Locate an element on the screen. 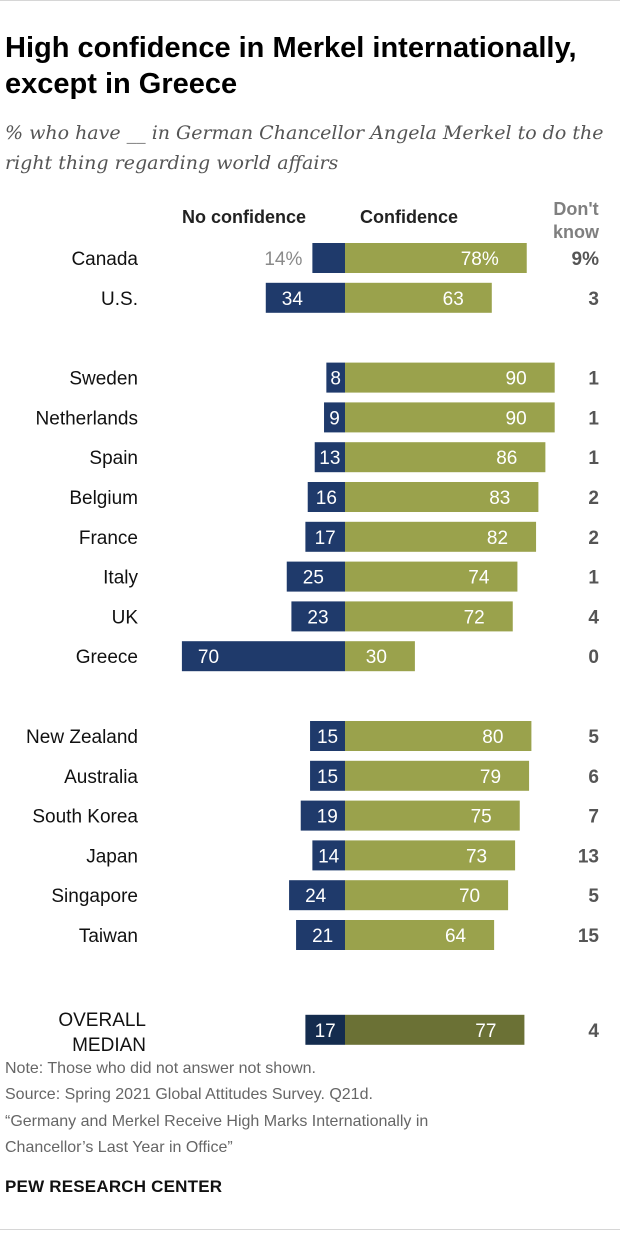  bar-confidence-japan is located at coordinates (430, 855).